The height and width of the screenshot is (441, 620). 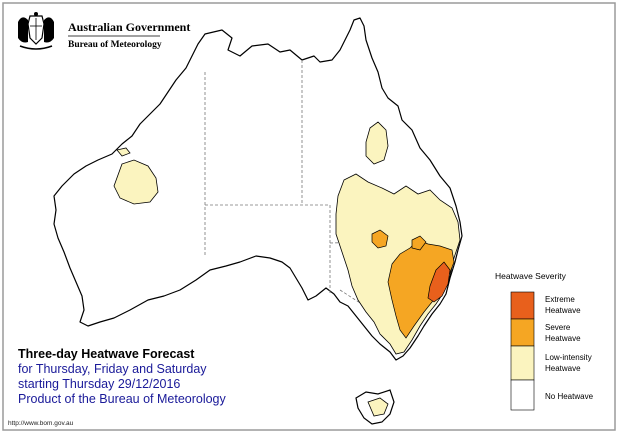 What do you see at coordinates (123, 152) in the screenshot?
I see `wa-small-patch` at bounding box center [123, 152].